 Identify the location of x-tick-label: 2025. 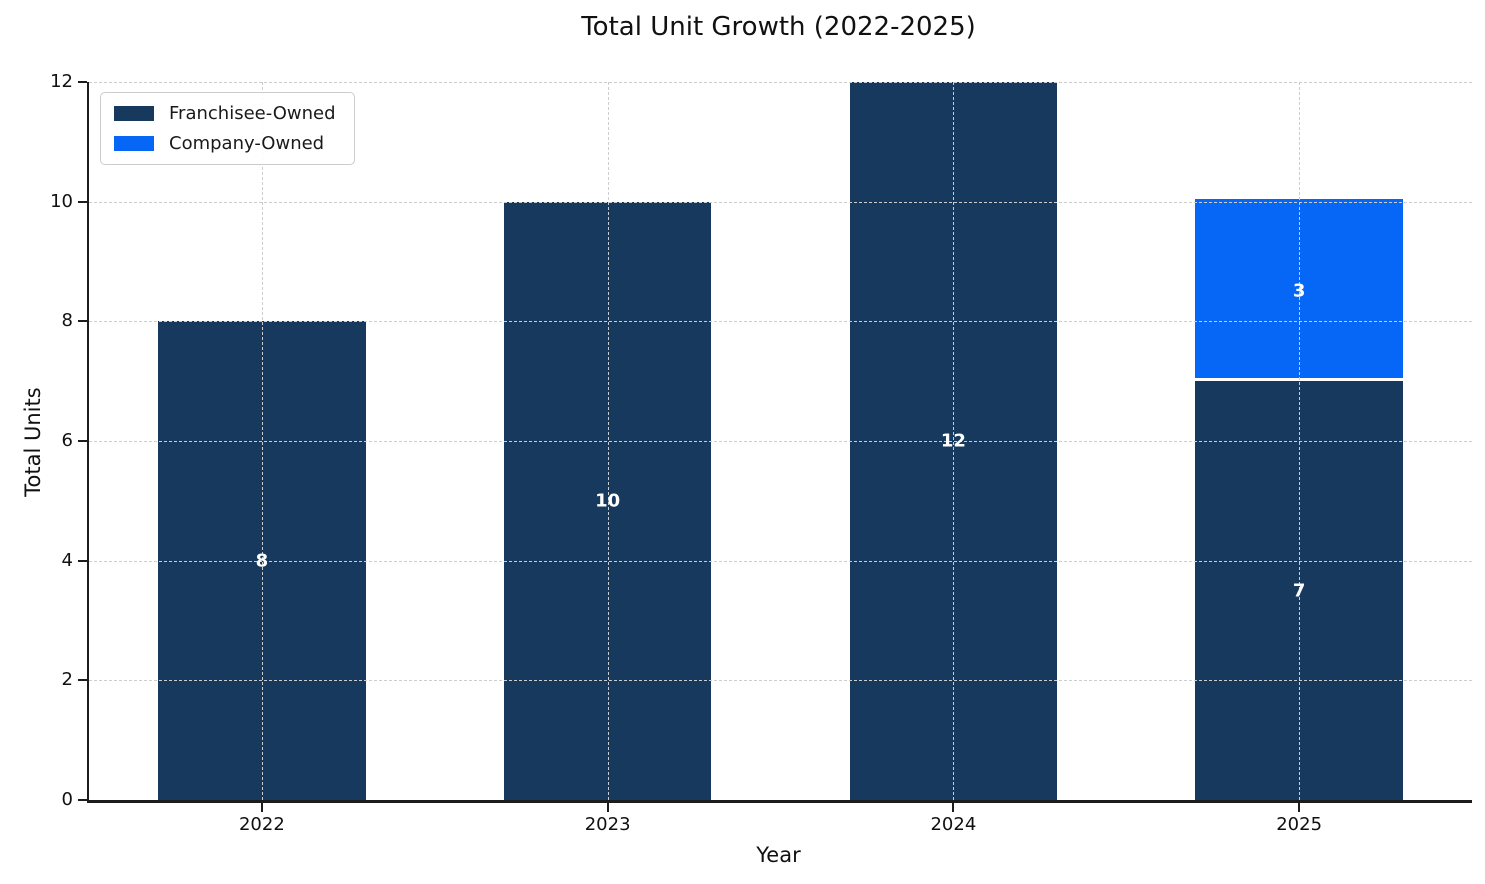
(1299, 824).